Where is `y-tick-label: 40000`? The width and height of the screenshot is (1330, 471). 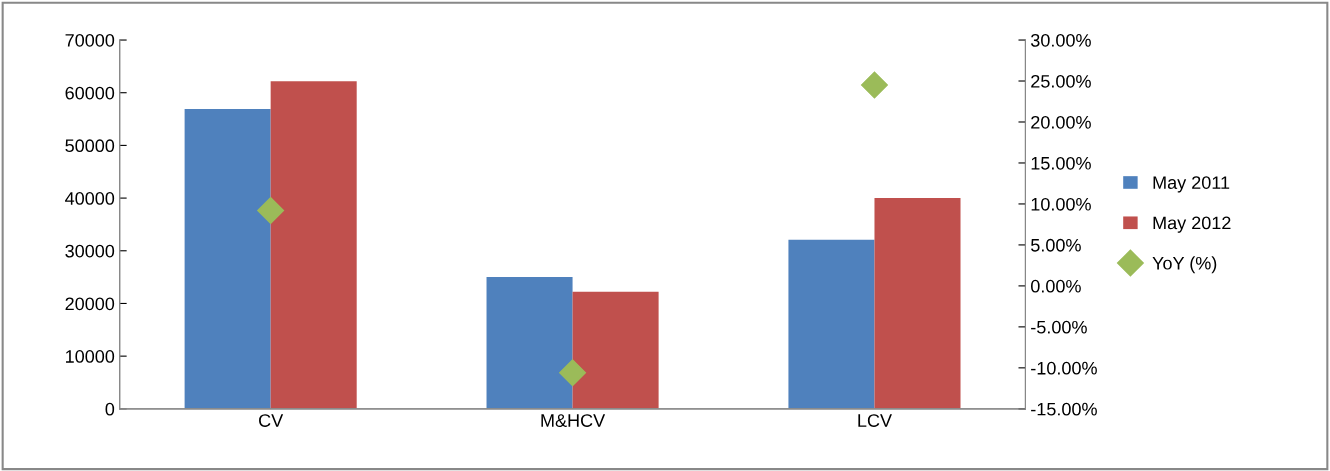
y-tick-label: 40000 is located at coordinates (90, 198).